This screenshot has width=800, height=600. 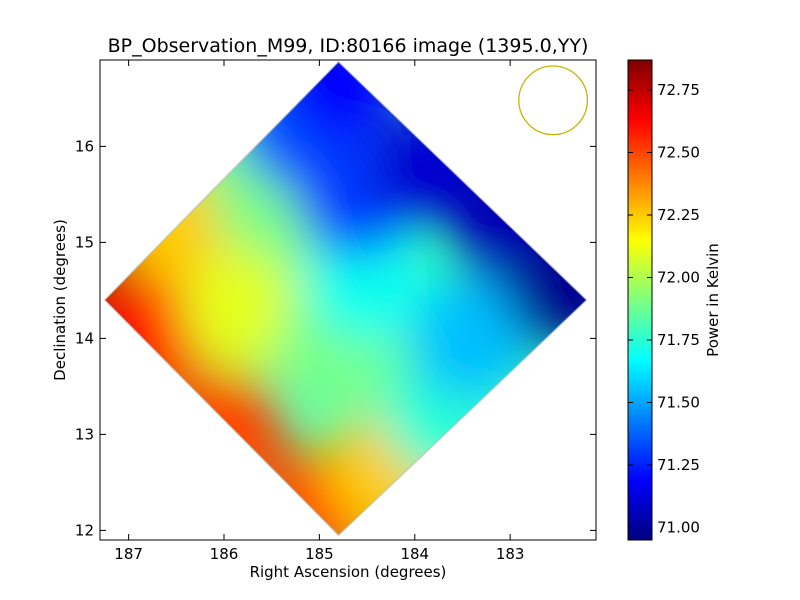 What do you see at coordinates (678, 90) in the screenshot?
I see `colorbar-tick-label: 72.75` at bounding box center [678, 90].